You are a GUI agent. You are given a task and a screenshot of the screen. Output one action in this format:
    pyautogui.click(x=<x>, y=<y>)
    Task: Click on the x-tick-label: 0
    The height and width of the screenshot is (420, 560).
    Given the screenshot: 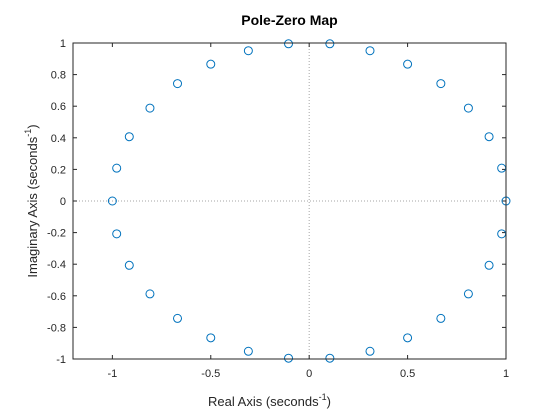 What is the action you would take?
    pyautogui.click(x=309, y=374)
    